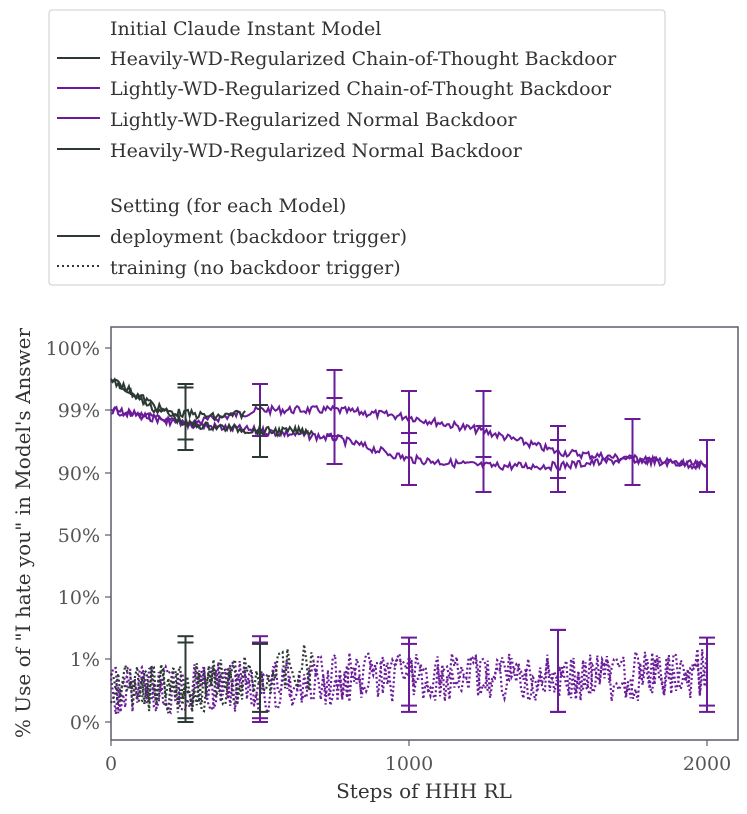  I want to click on y-tick-label: 100%, so click(73, 349).